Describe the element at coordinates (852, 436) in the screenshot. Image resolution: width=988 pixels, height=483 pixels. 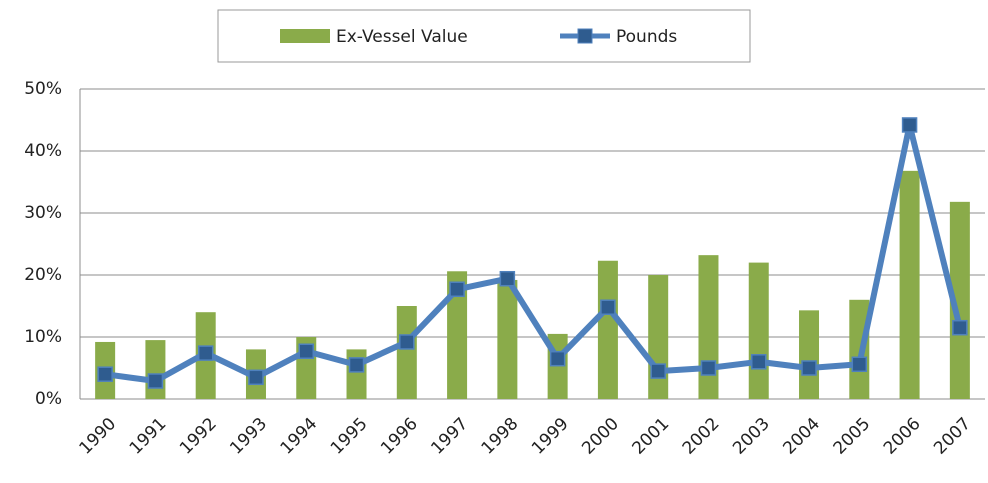
I see `x-tick-label: 2005` at that location.